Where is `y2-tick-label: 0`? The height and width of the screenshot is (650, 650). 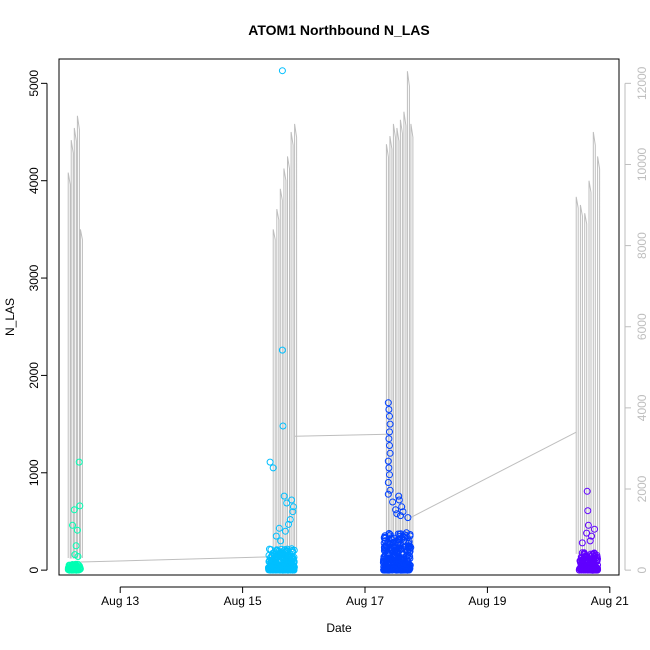
y2-tick-label: 0 is located at coordinates (642, 569).